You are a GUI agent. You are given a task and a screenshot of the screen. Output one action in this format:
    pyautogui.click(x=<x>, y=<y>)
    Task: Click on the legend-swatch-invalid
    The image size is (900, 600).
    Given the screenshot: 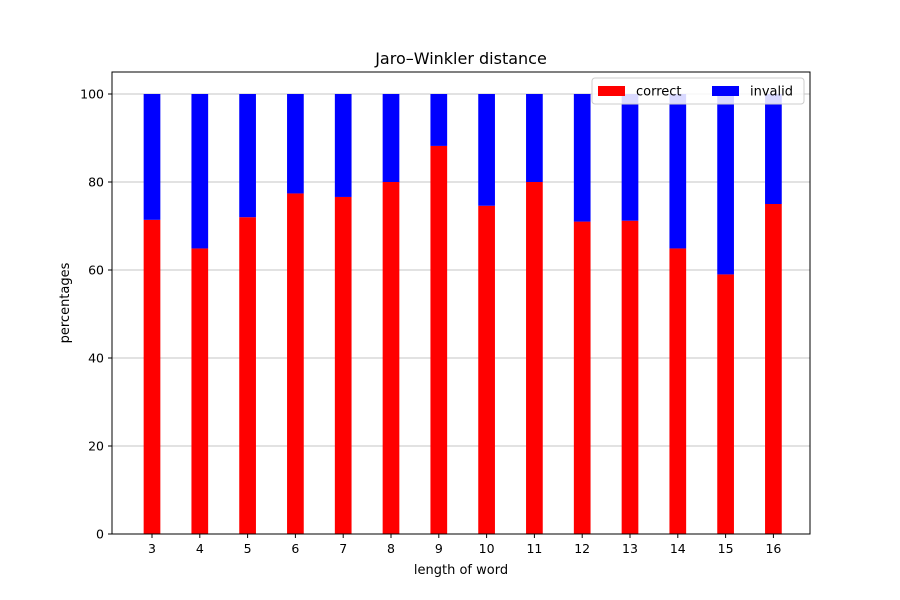 What is the action you would take?
    pyautogui.click(x=725, y=91)
    